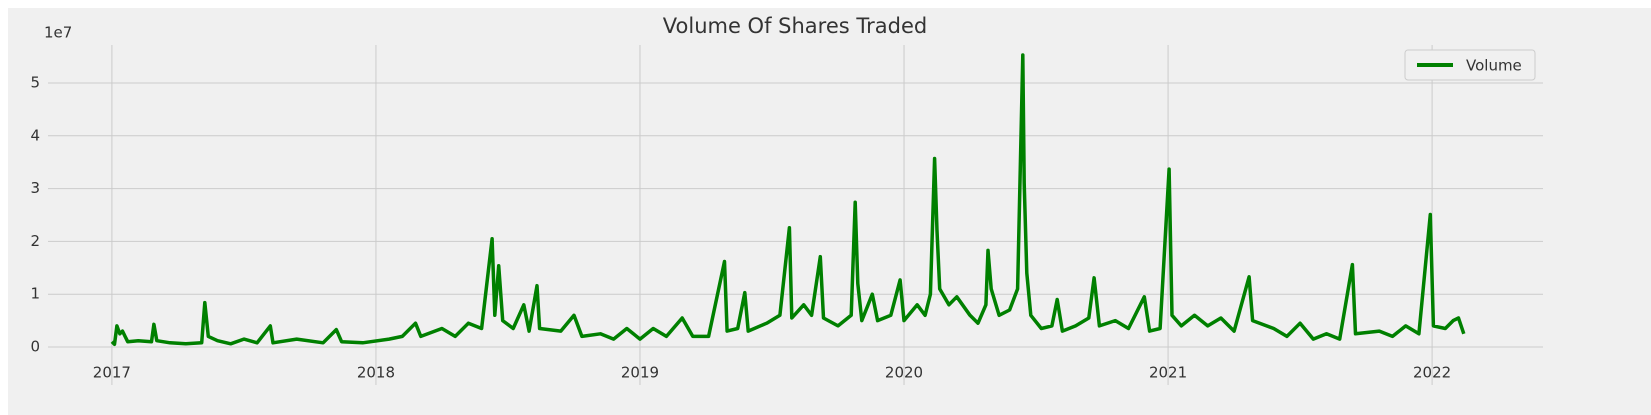  Describe the element at coordinates (112, 373) in the screenshot. I see `x-tick-label: 2017` at that location.